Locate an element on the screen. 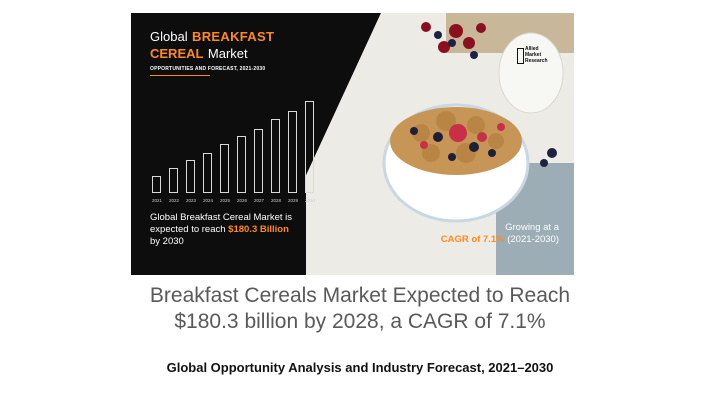 The image size is (720, 405). page-title-line2: $180.3 billion by 2028, a CAGR of 7.1% is located at coordinates (360, 322).